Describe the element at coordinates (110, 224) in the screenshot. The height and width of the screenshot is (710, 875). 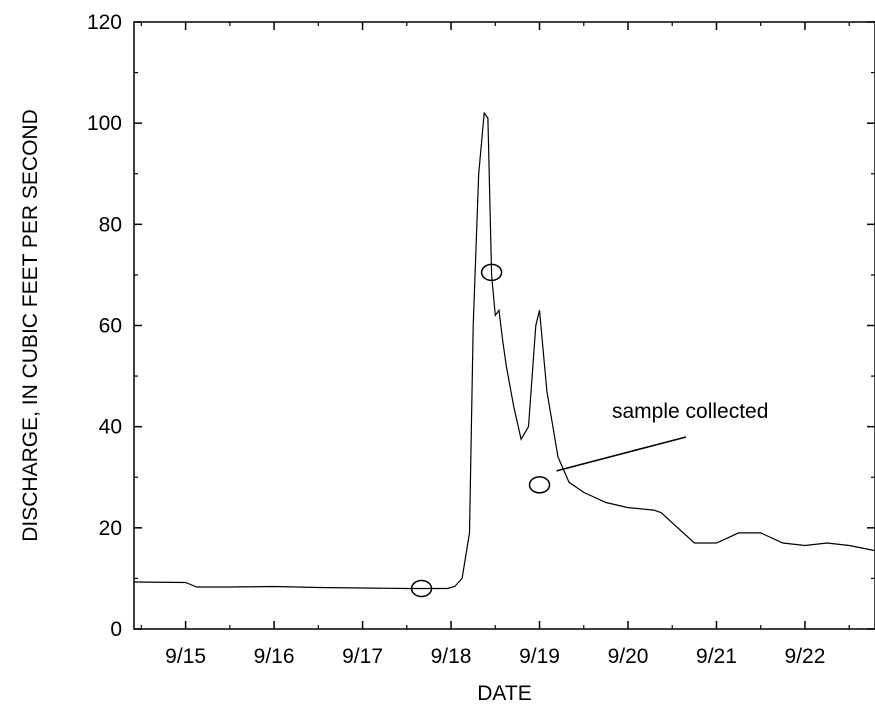
I see `y-tick-label: 80` at that location.